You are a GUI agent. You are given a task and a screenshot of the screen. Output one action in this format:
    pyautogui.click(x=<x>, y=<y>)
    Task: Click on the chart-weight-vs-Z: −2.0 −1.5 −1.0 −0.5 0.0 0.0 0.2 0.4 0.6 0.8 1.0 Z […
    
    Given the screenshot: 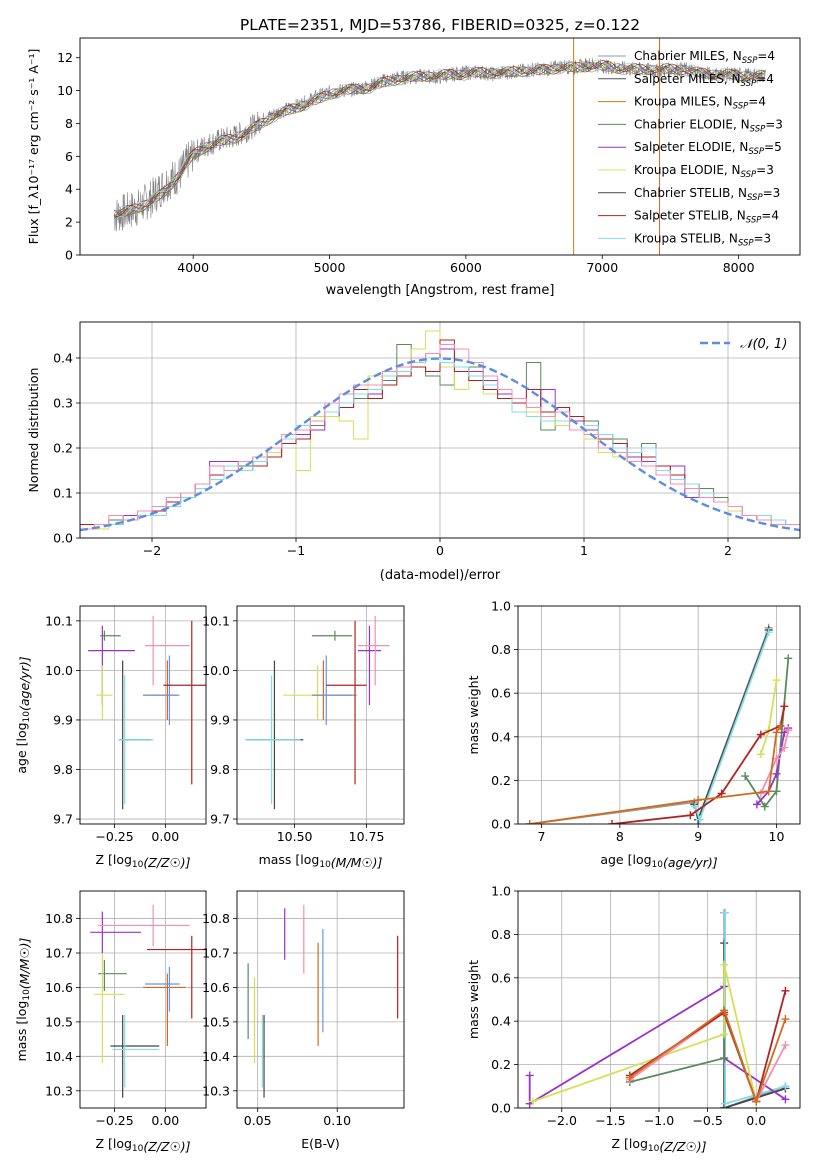 What is the action you would take?
    pyautogui.click(x=633, y=1019)
    